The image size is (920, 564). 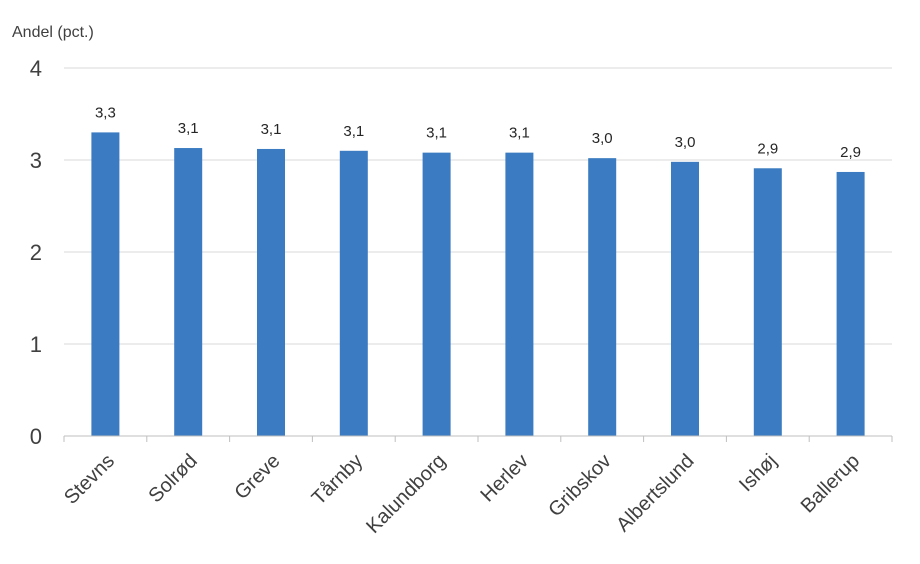 I want to click on y-axis-unit-label: Andel (pct.), so click(x=53, y=32).